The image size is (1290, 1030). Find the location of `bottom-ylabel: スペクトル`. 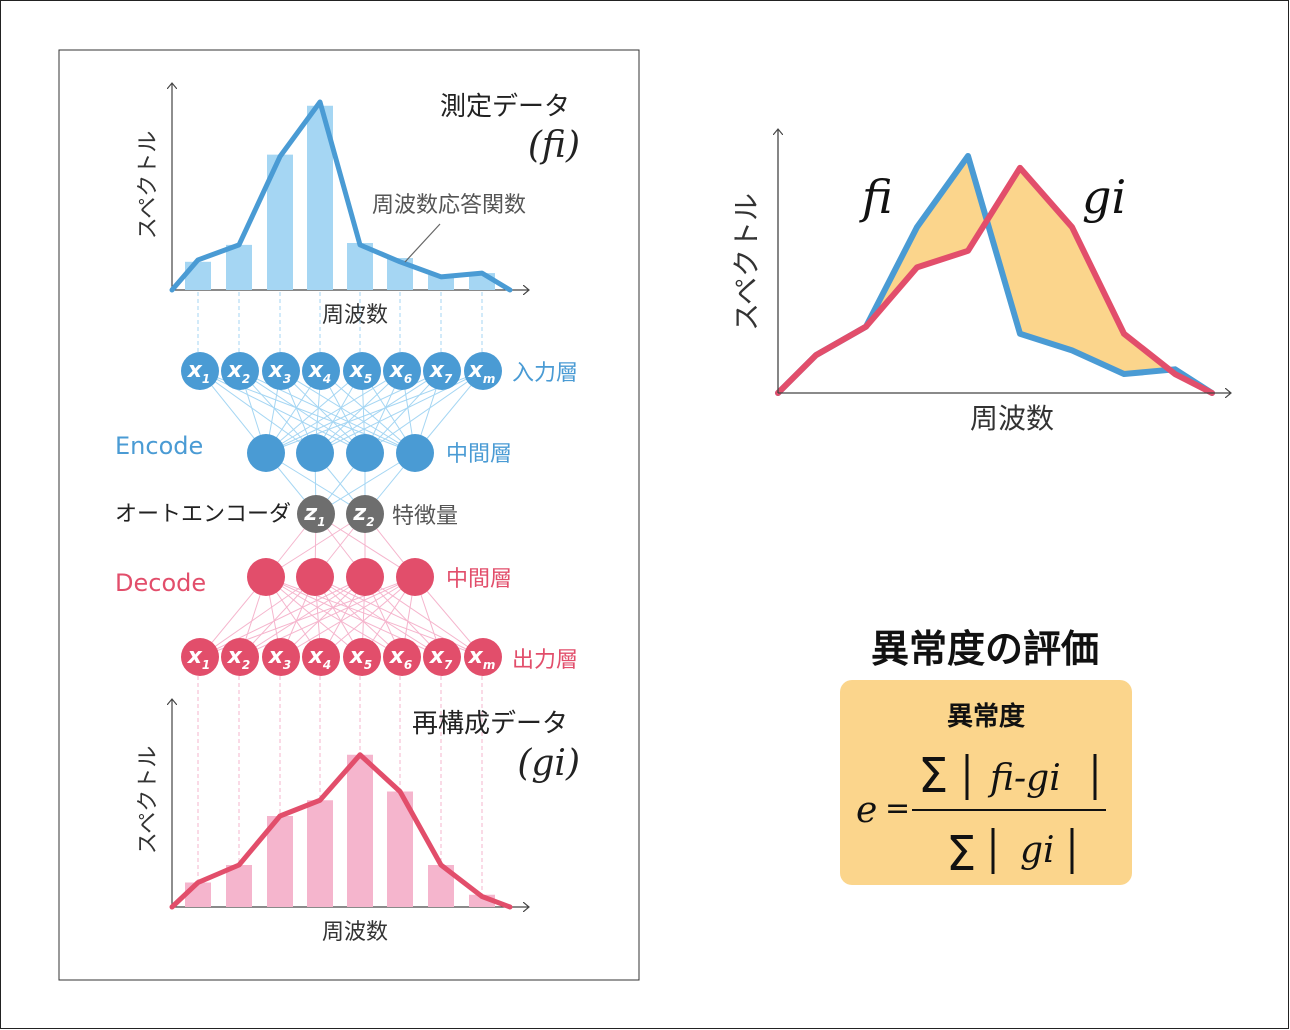

bottom-ylabel: スペクトル is located at coordinates (148, 800).